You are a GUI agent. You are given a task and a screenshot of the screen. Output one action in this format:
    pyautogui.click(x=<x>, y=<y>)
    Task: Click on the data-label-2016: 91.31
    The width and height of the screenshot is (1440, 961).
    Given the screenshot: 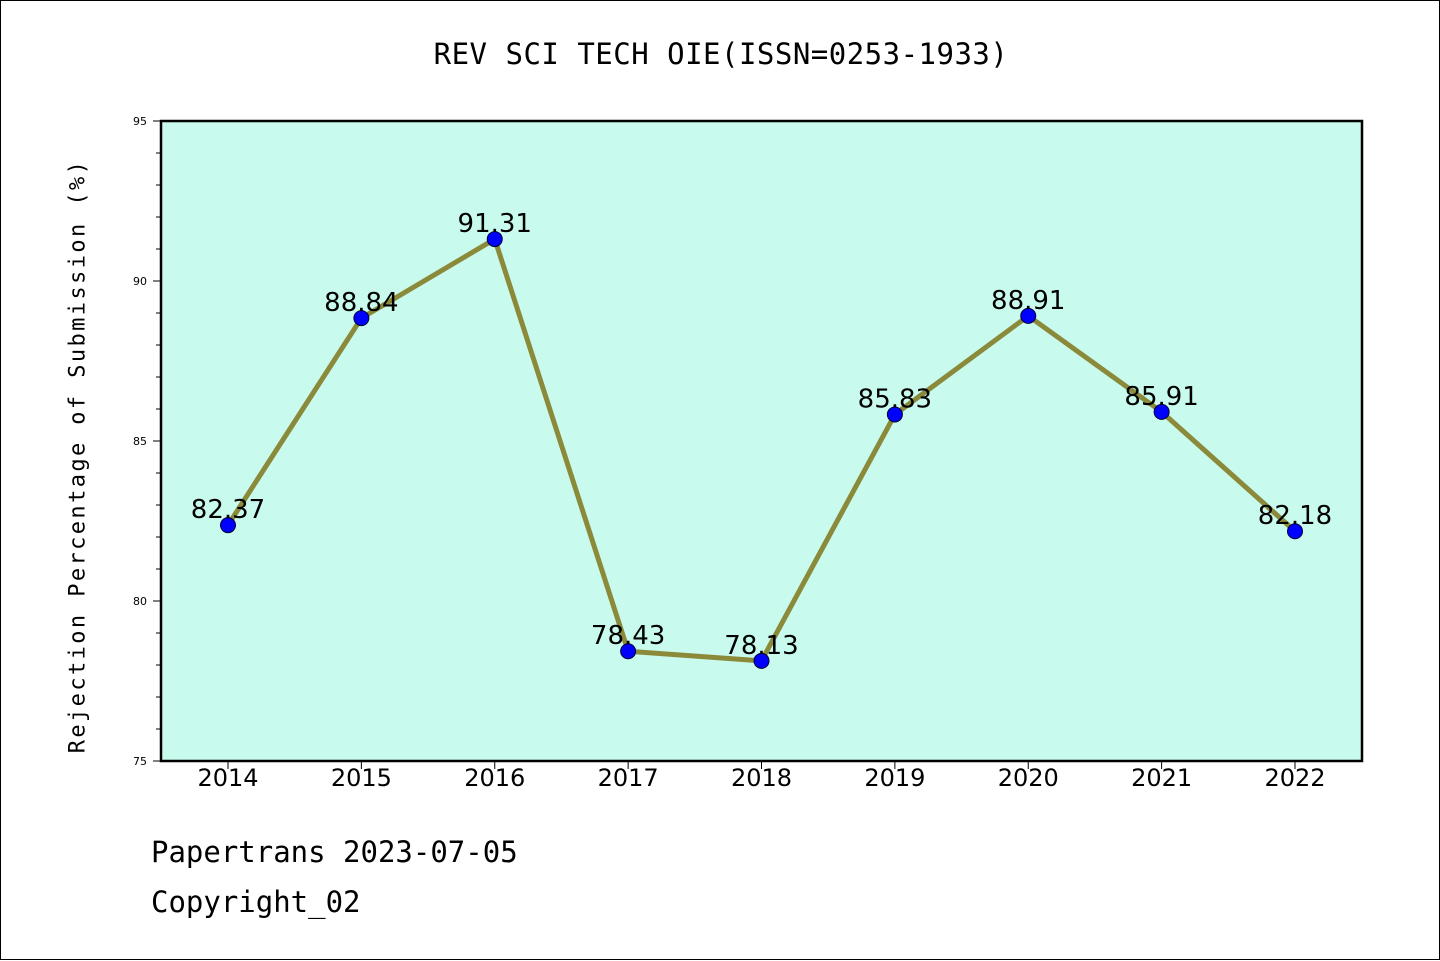 What is the action you would take?
    pyautogui.click(x=495, y=224)
    